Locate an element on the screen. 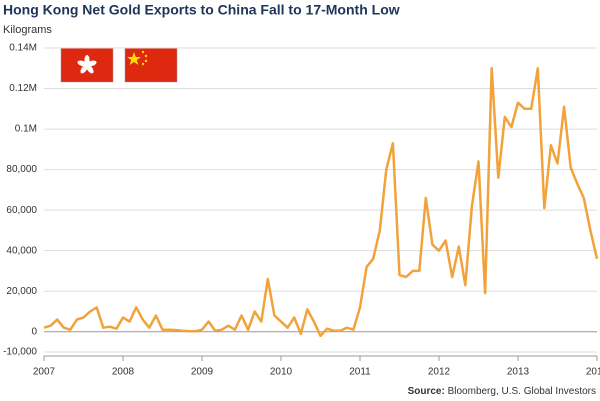 This screenshot has height=401, width=600. y-tick-label: 0.14M is located at coordinates (23, 48).